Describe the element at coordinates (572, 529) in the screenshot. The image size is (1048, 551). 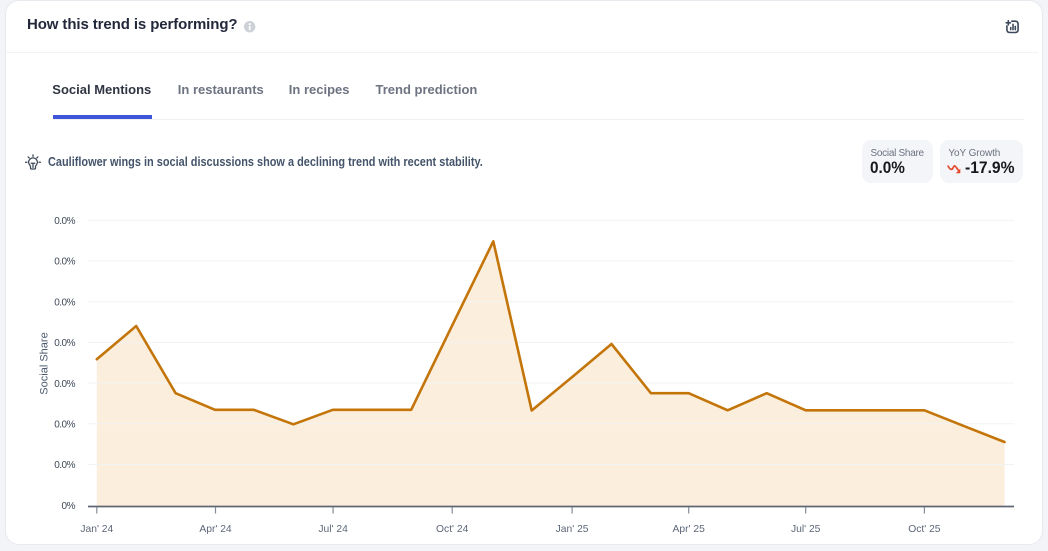
I see `svg-text: Jan' 25` at that location.